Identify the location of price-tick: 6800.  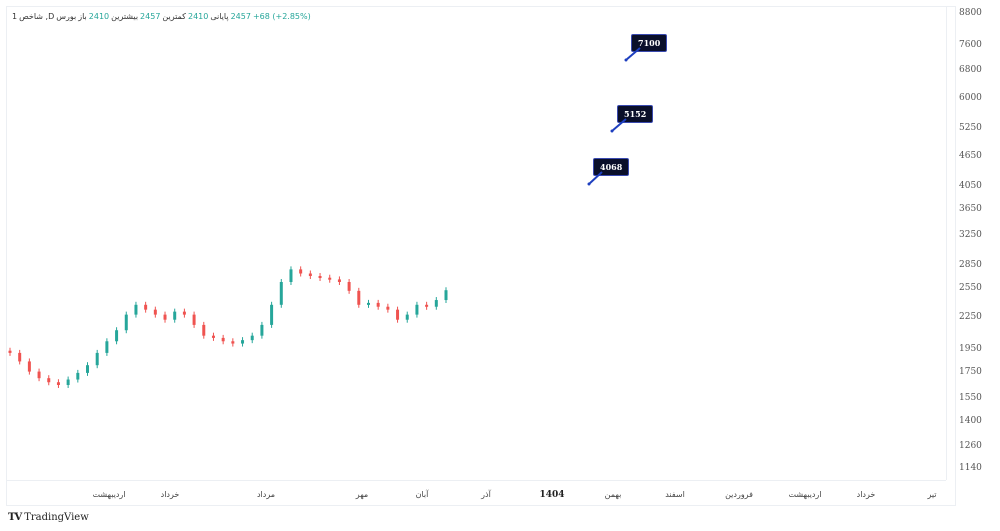
(970, 70).